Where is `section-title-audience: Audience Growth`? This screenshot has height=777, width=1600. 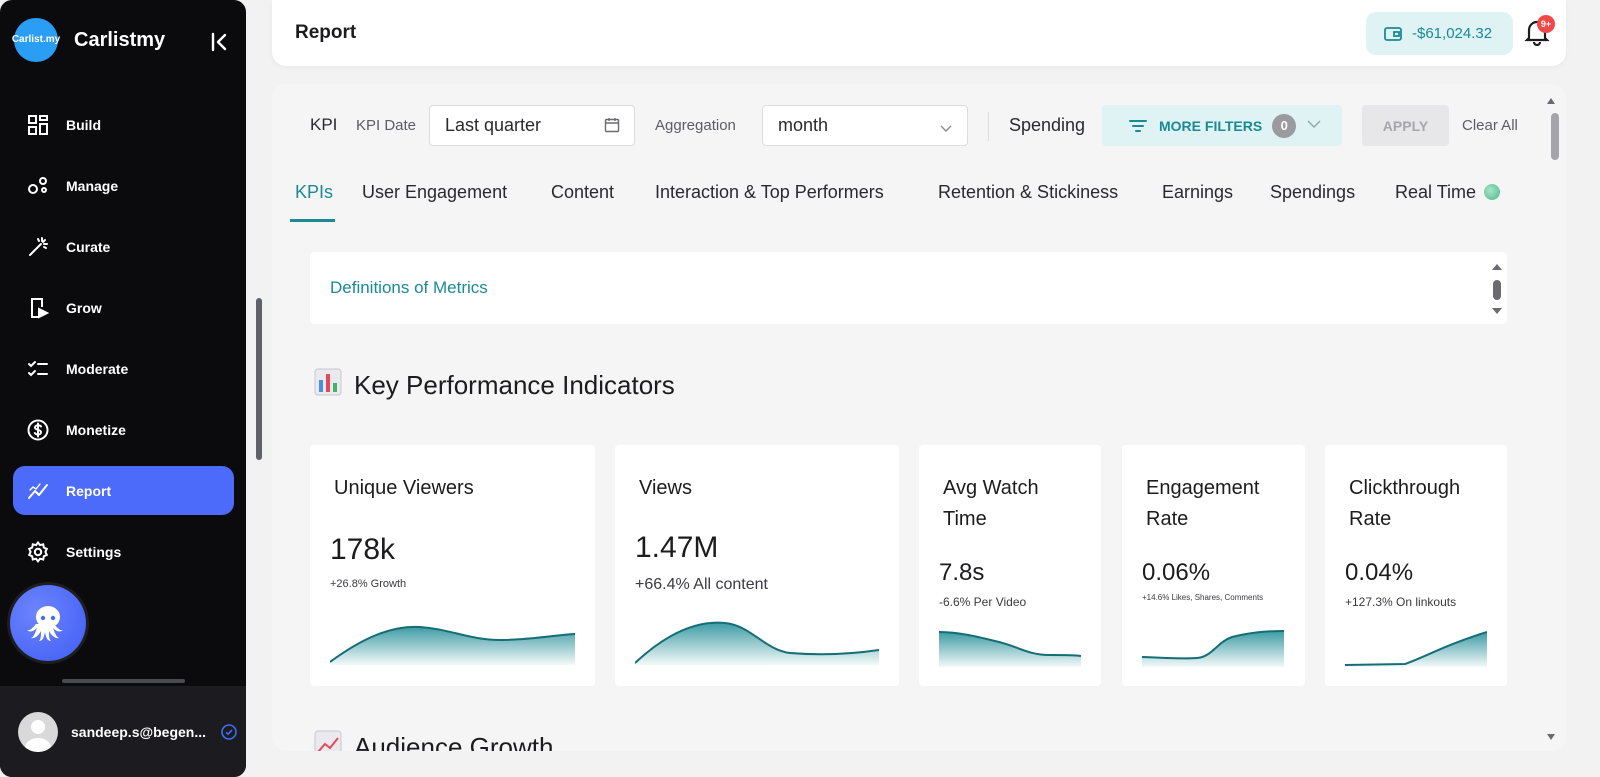 section-title-audience: Audience Growth is located at coordinates (433, 740).